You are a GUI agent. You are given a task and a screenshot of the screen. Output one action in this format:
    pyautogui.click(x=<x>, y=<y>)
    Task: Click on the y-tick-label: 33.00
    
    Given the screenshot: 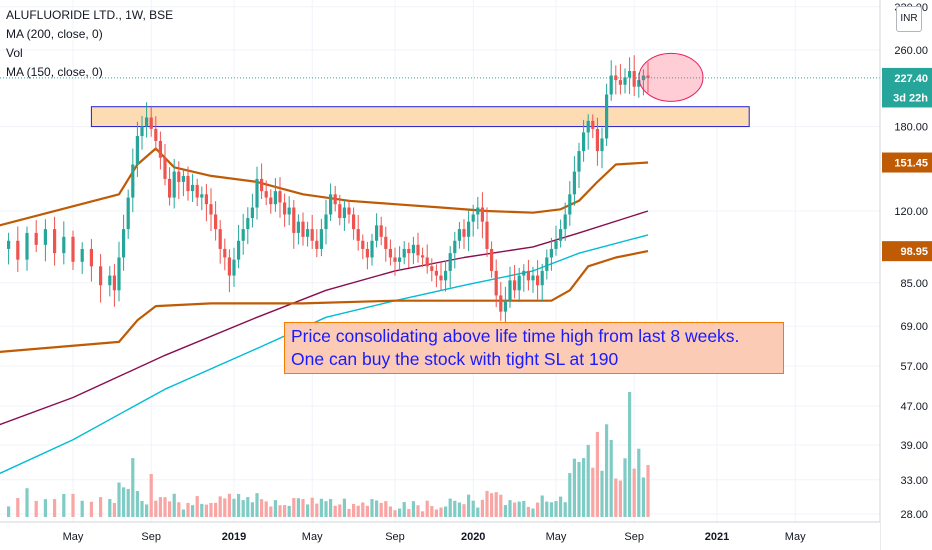 What is the action you would take?
    pyautogui.click(x=914, y=481)
    